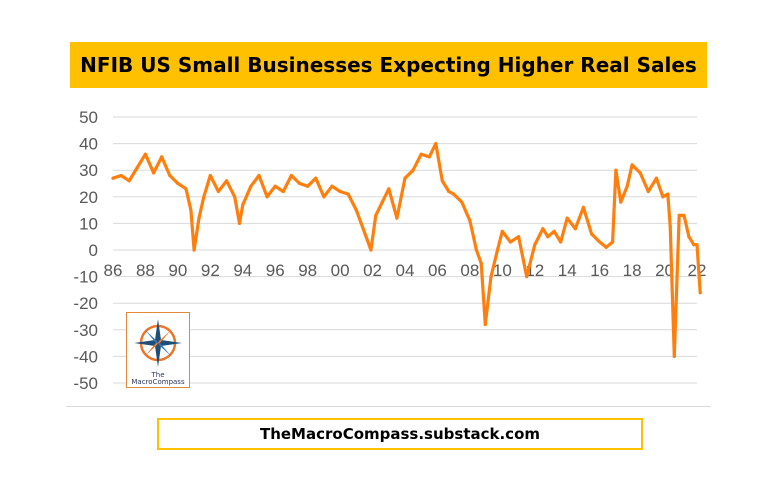 The height and width of the screenshot is (497, 761). What do you see at coordinates (275, 270) in the screenshot?
I see `x-tick-label: 96` at bounding box center [275, 270].